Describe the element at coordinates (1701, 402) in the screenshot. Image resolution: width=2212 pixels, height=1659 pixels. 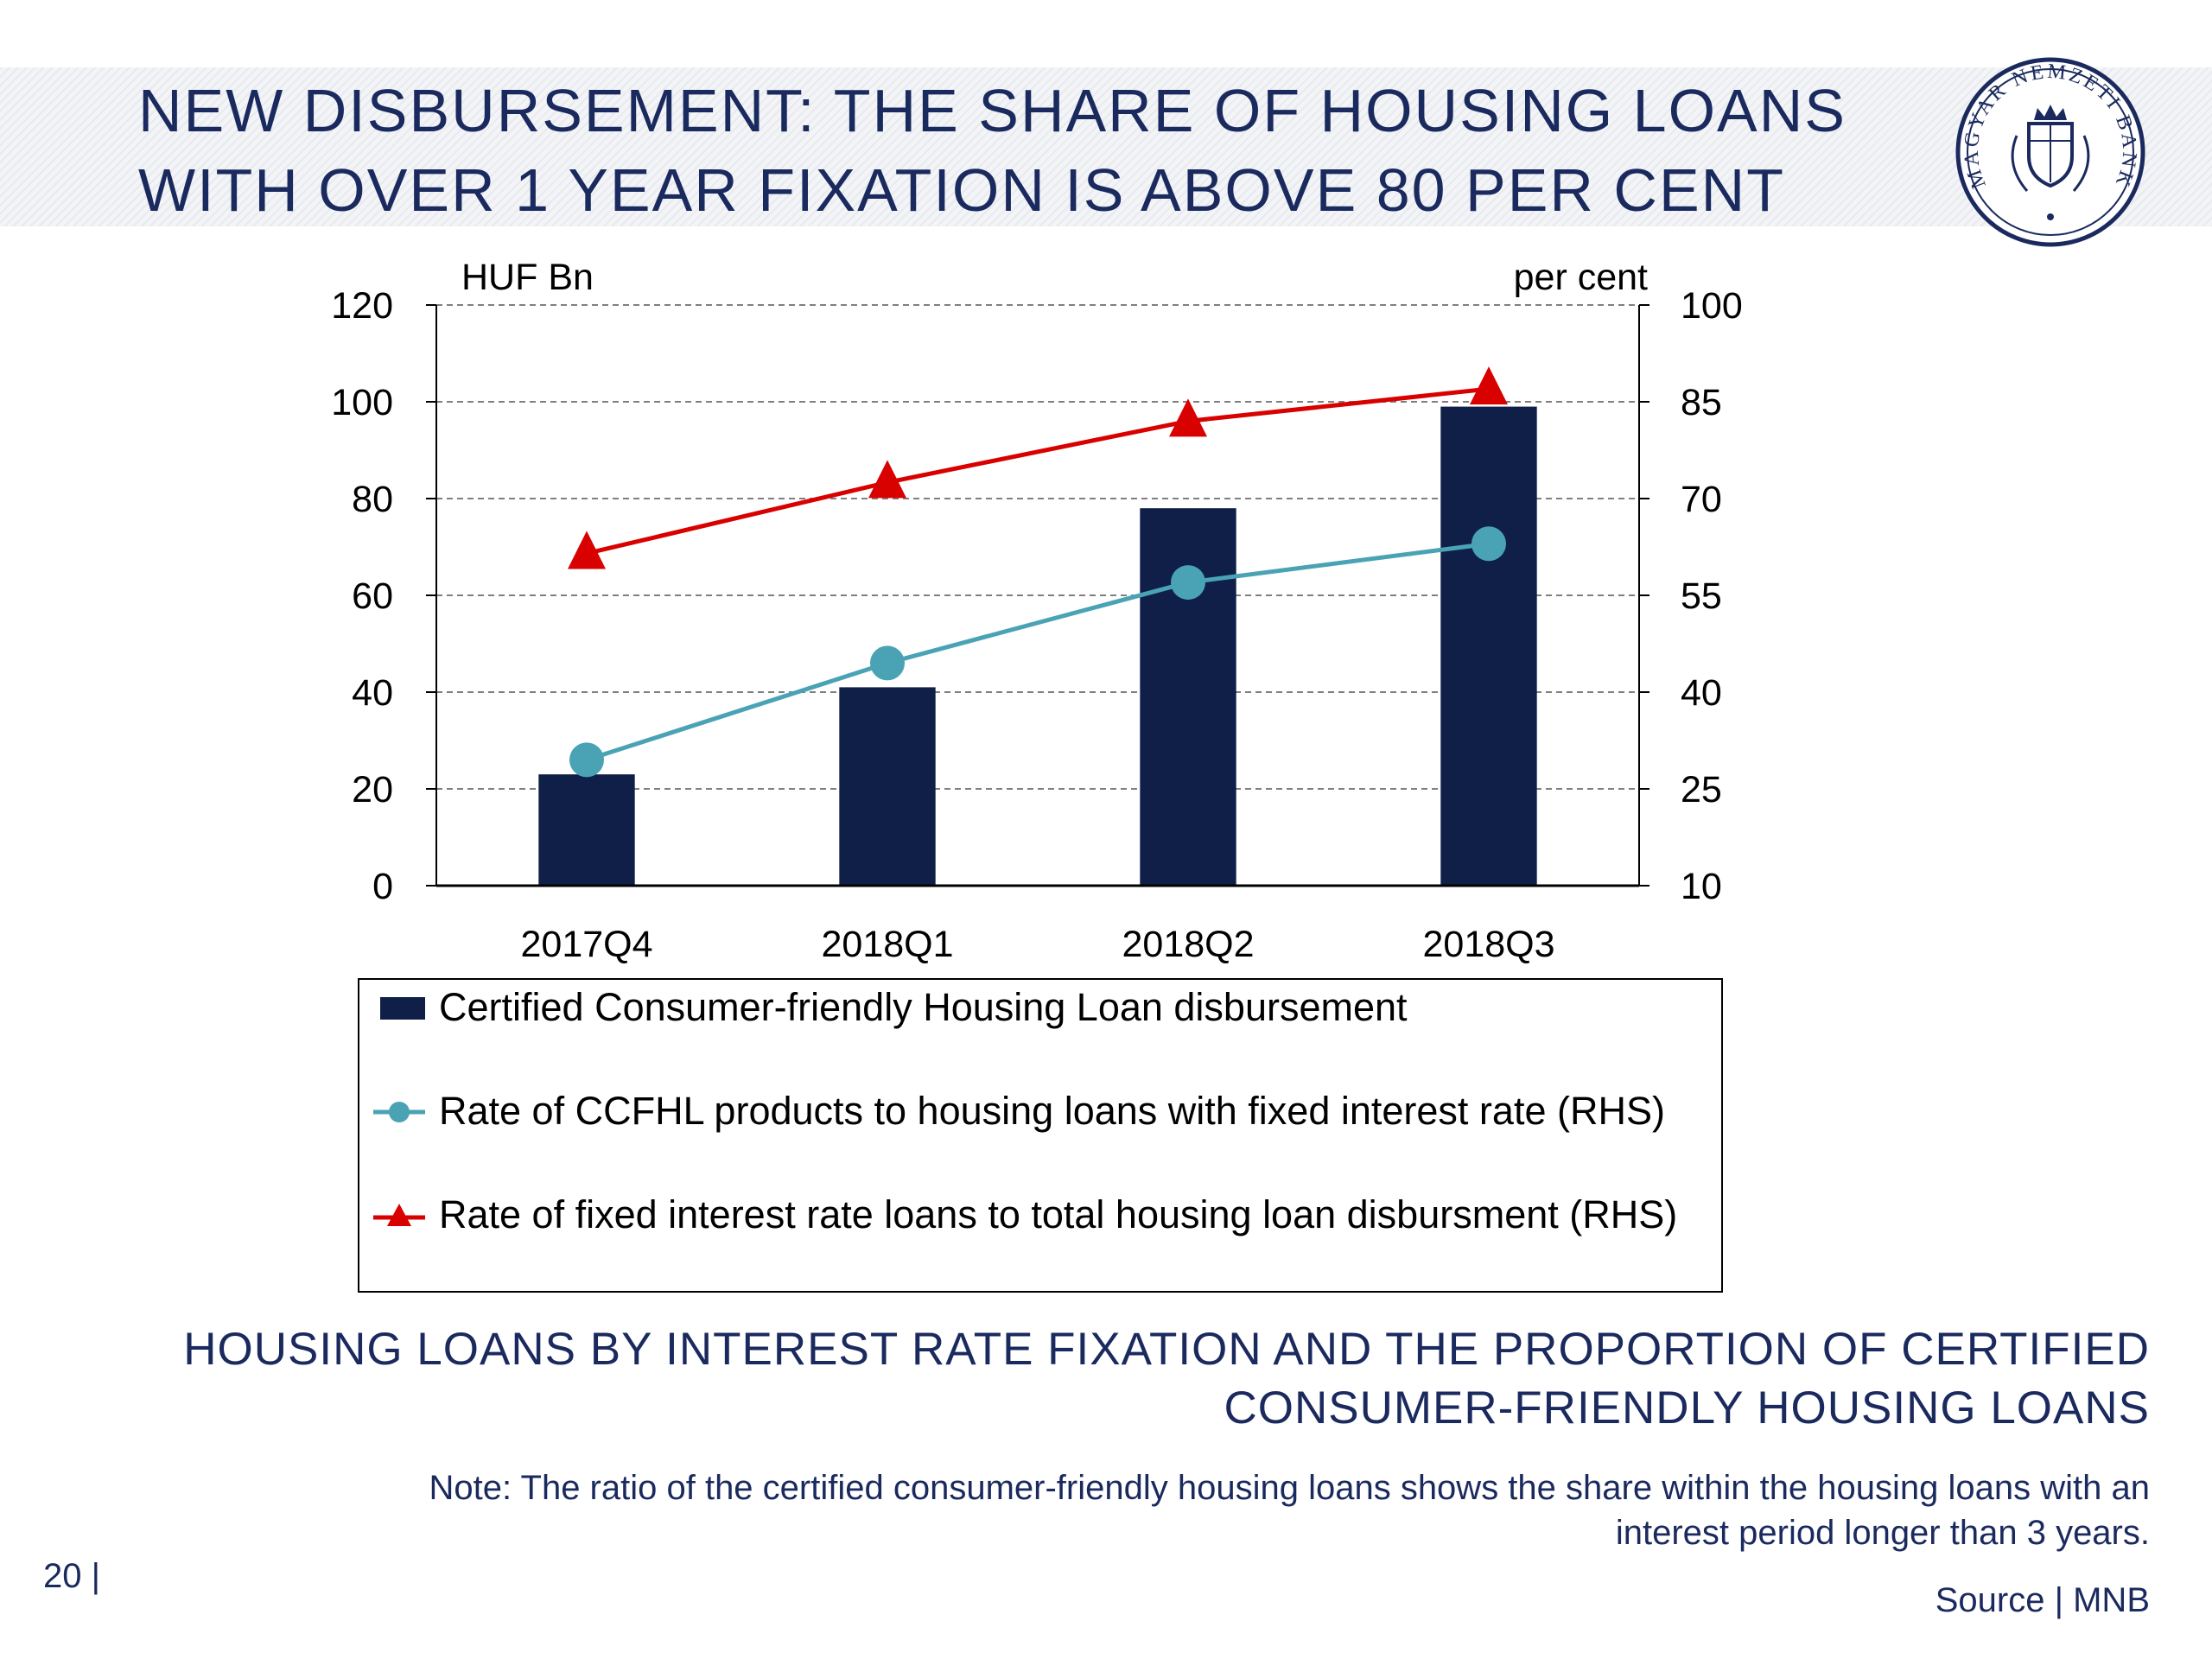
I see `y-right-tick-label: 85` at that location.